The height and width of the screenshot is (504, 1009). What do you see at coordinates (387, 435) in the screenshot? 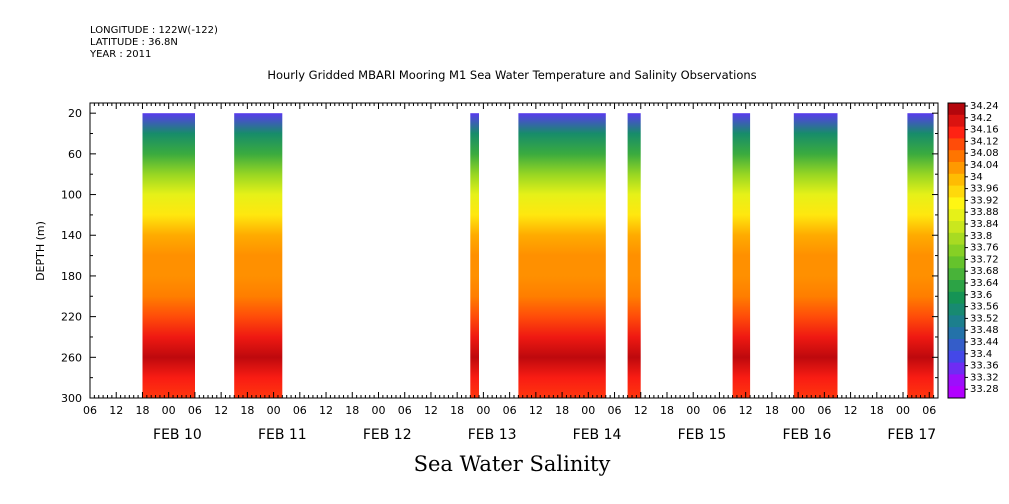
I see `x-day-label: FEB 12` at bounding box center [387, 435].